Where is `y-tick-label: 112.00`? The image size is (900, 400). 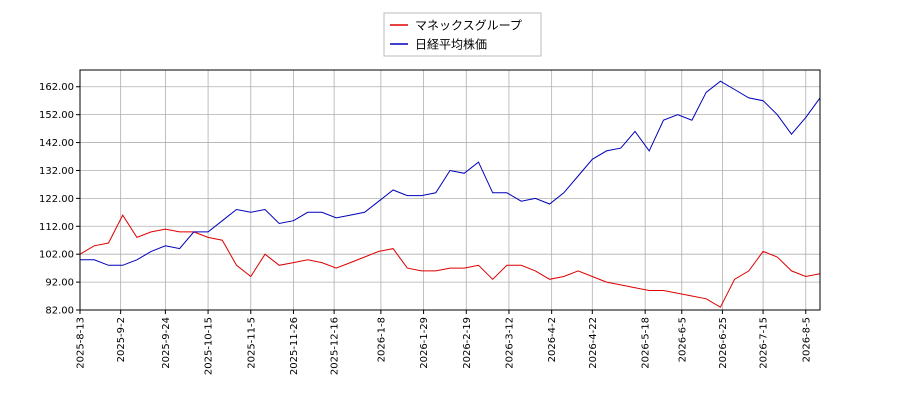 y-tick-label: 112.00 is located at coordinates (56, 227).